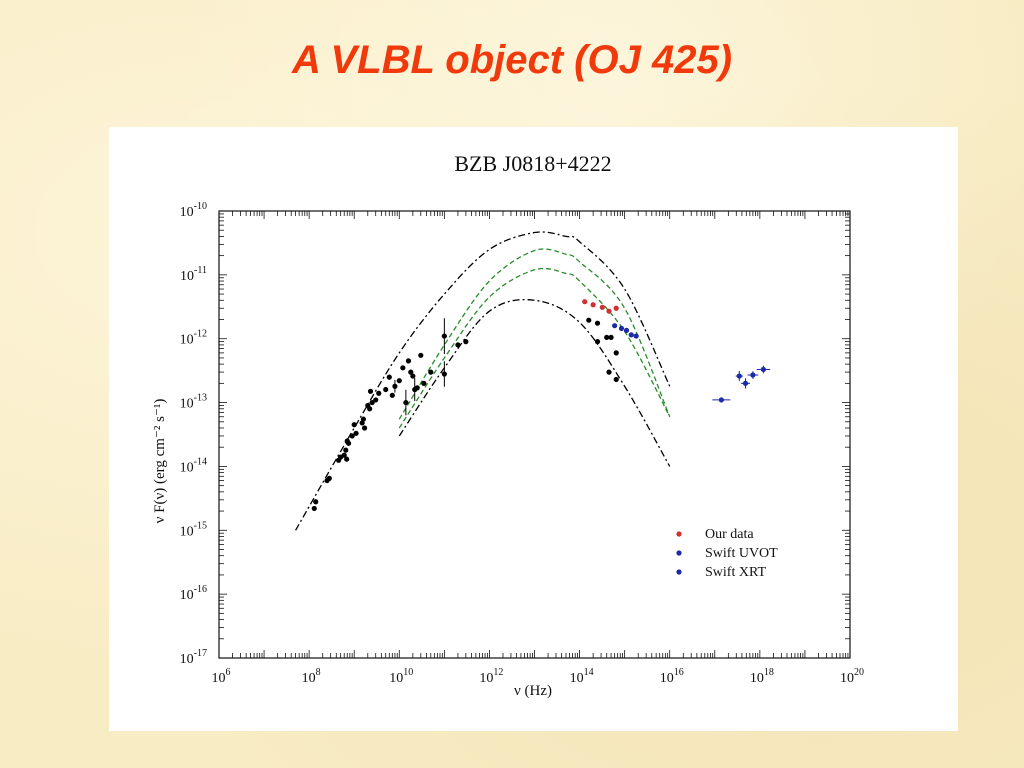  I want to click on y-axis-label: ν F(ν) (erg cm⁻² s⁻¹), so click(160, 461).